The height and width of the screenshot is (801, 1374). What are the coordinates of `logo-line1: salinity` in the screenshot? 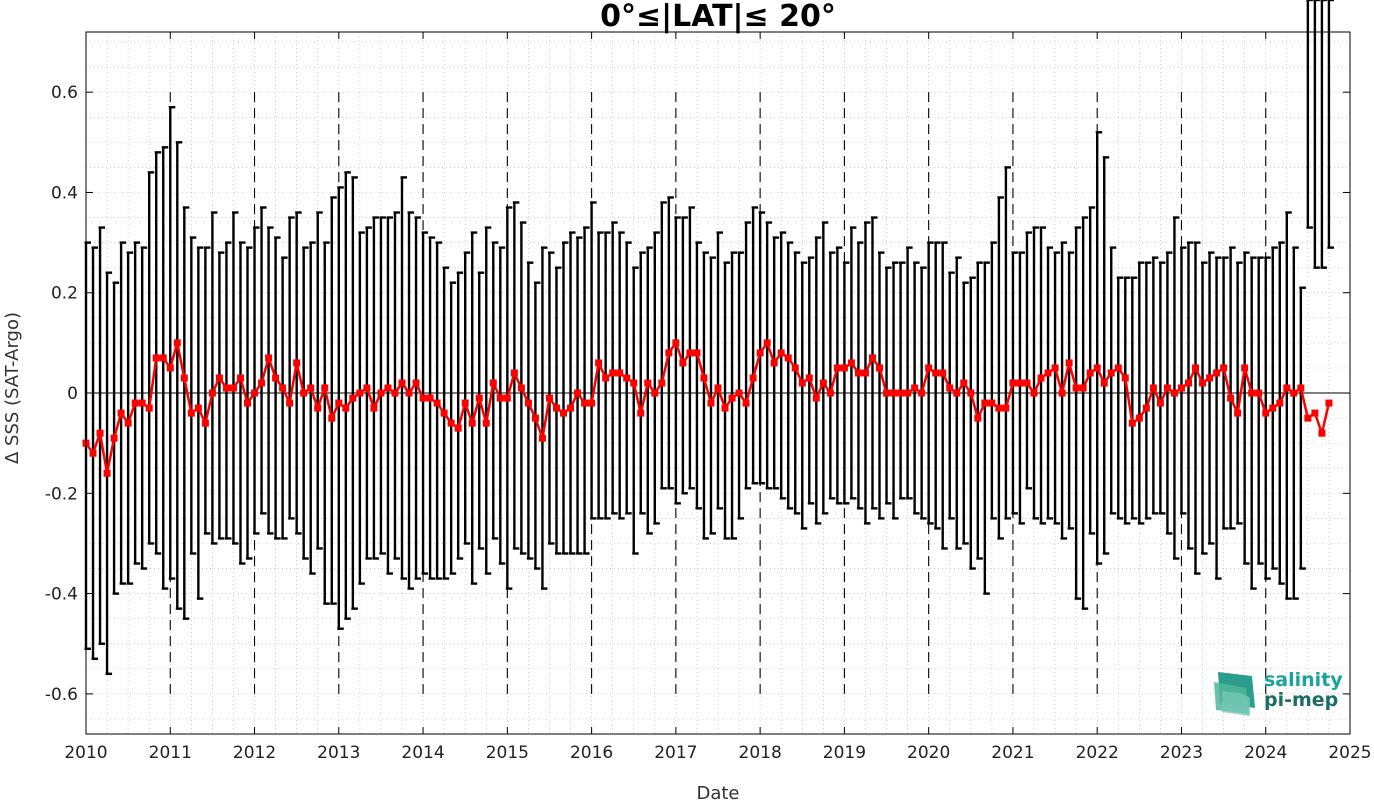 It's located at (1303, 680).